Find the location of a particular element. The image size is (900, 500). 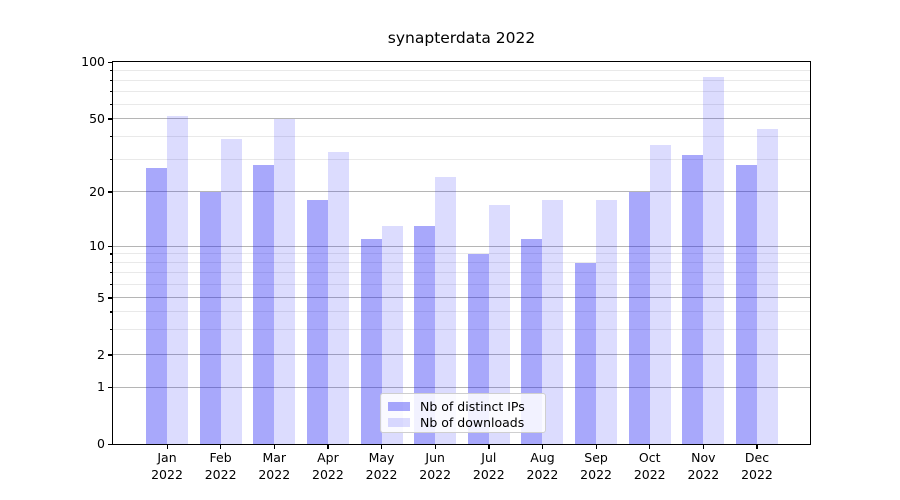

bar-distinct-ips-jan is located at coordinates (156, 306).